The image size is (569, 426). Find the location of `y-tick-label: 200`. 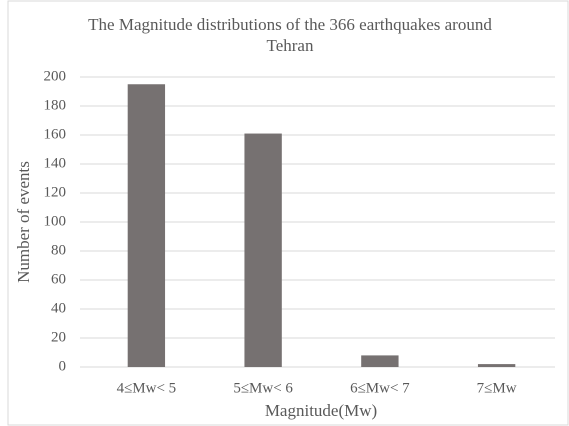

y-tick-label: 200 is located at coordinates (55, 76).